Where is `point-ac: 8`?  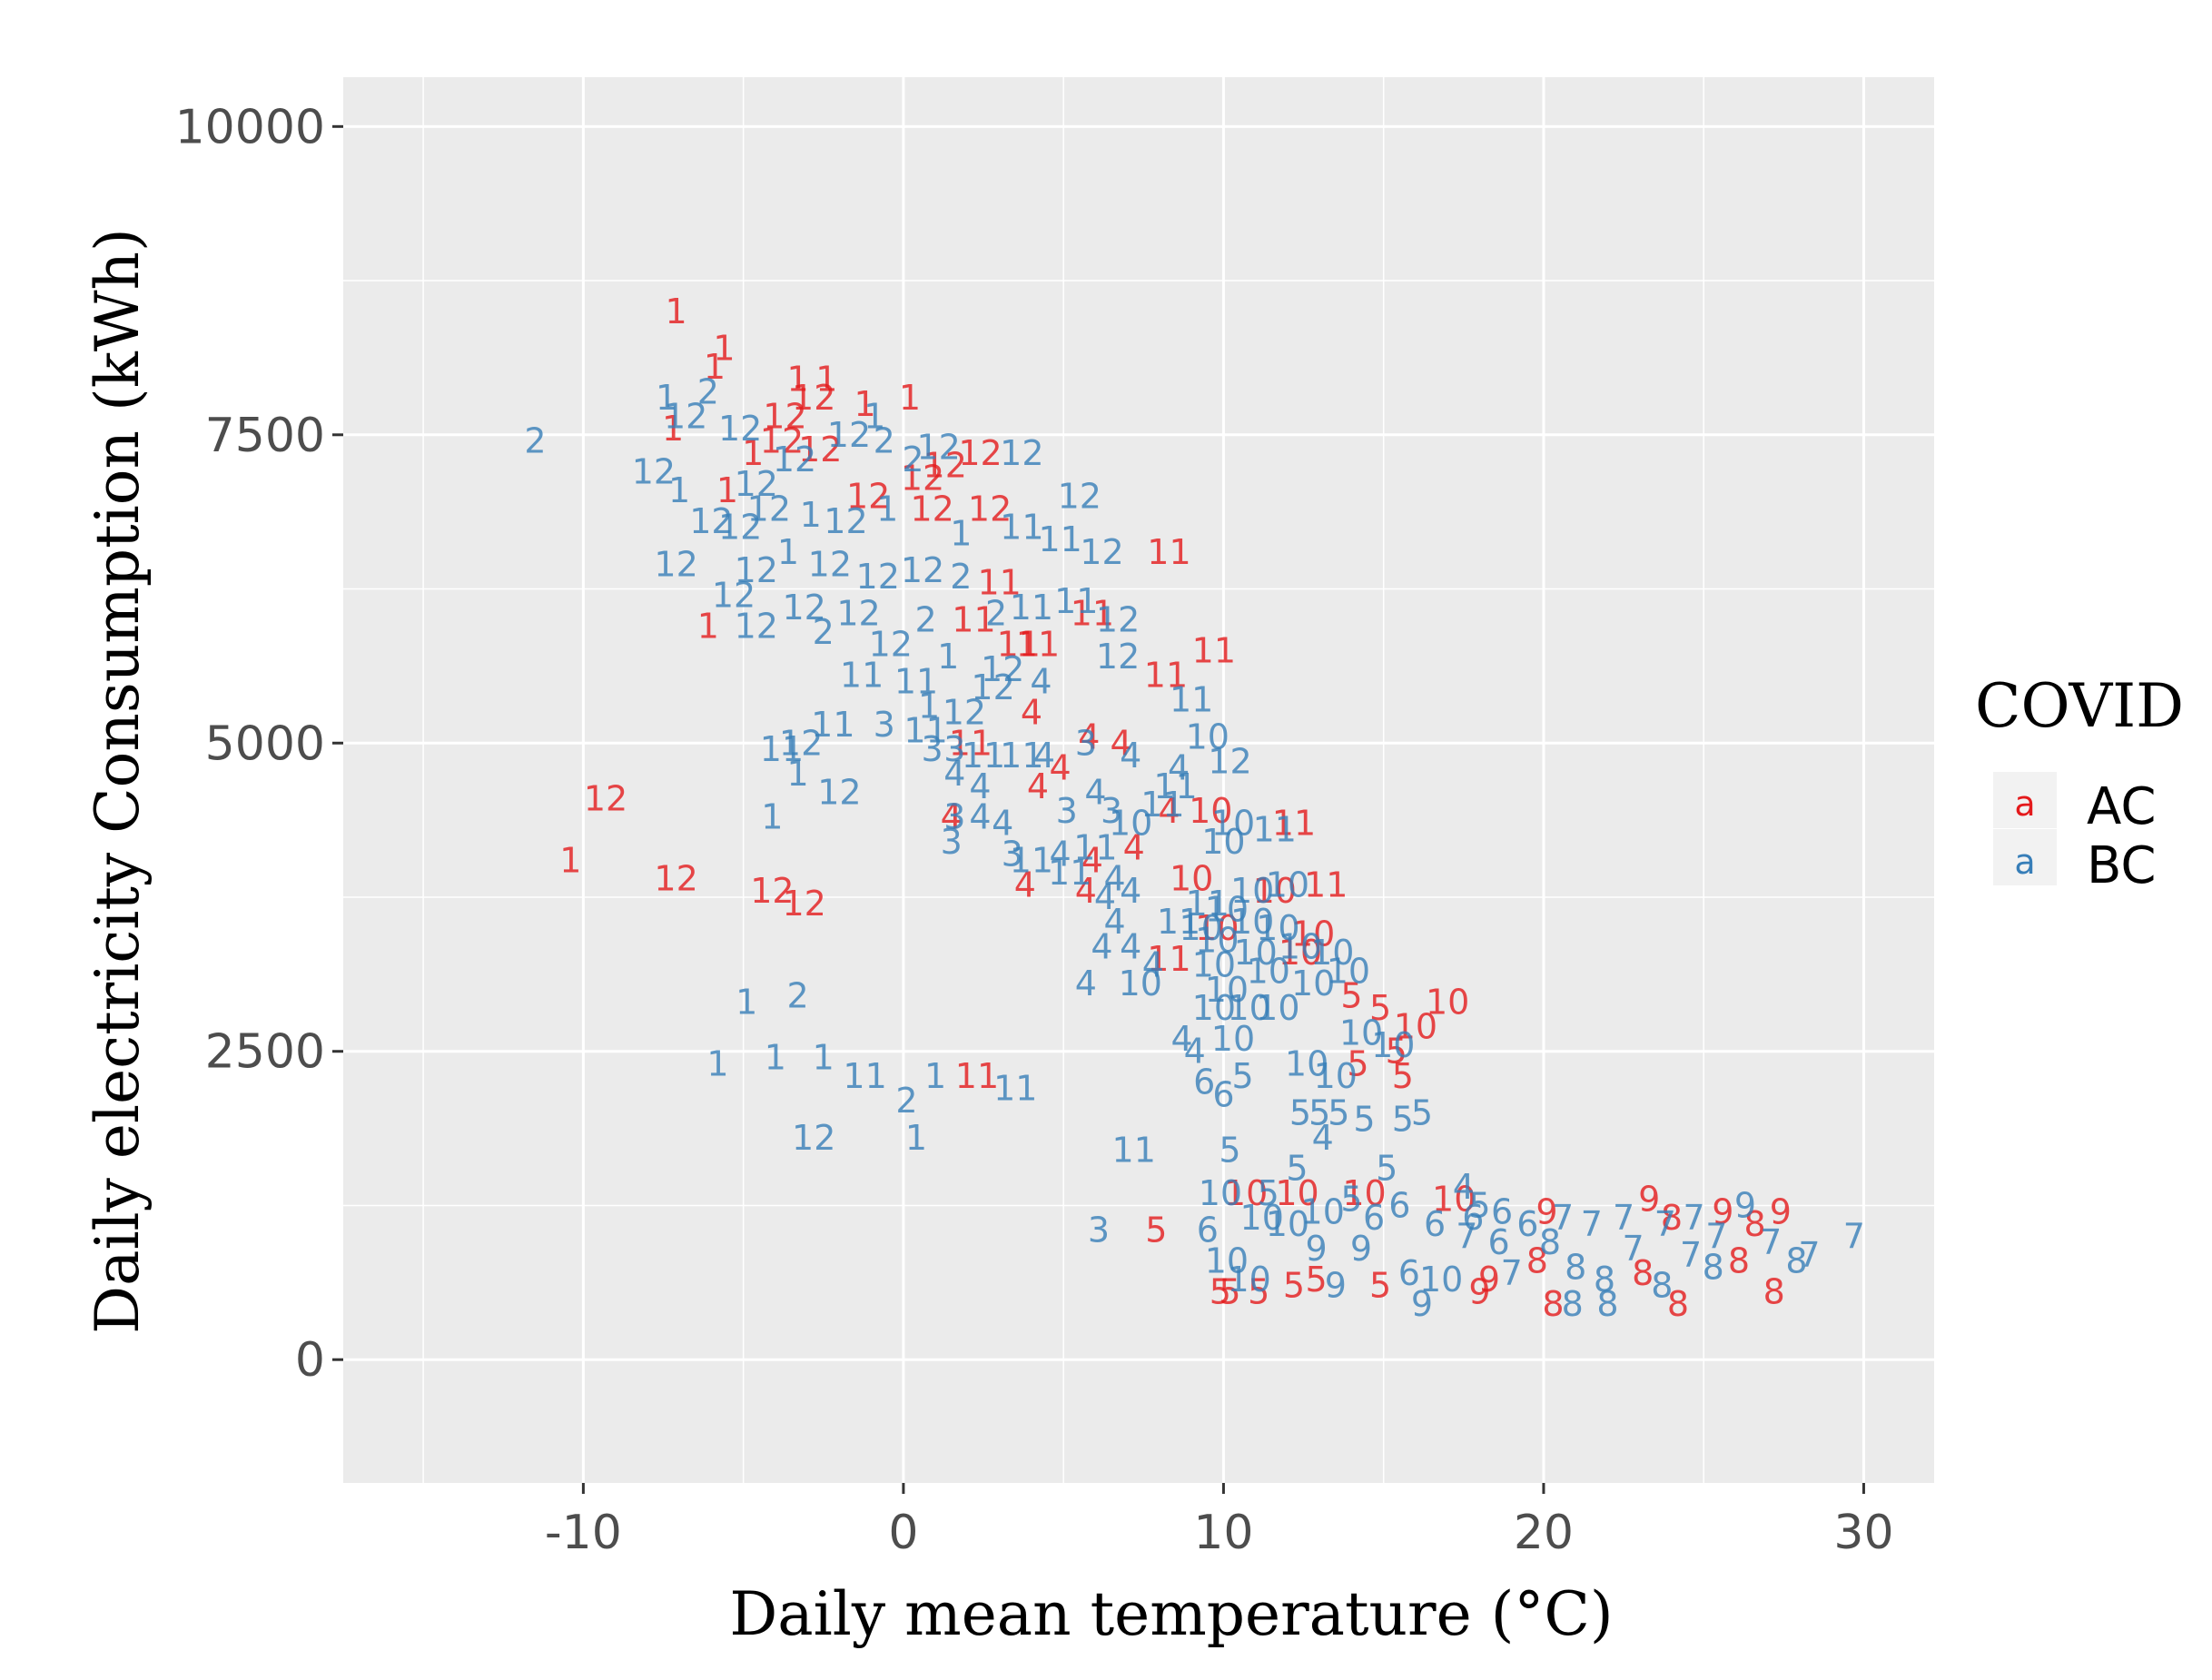
point-ac: 8 is located at coordinates (1774, 1292).